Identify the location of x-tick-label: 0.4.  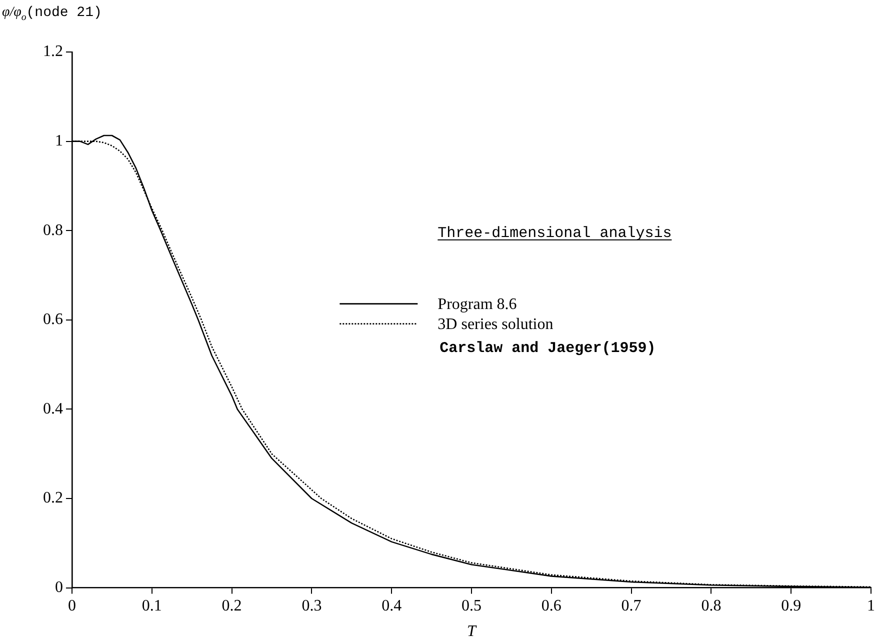
(392, 606).